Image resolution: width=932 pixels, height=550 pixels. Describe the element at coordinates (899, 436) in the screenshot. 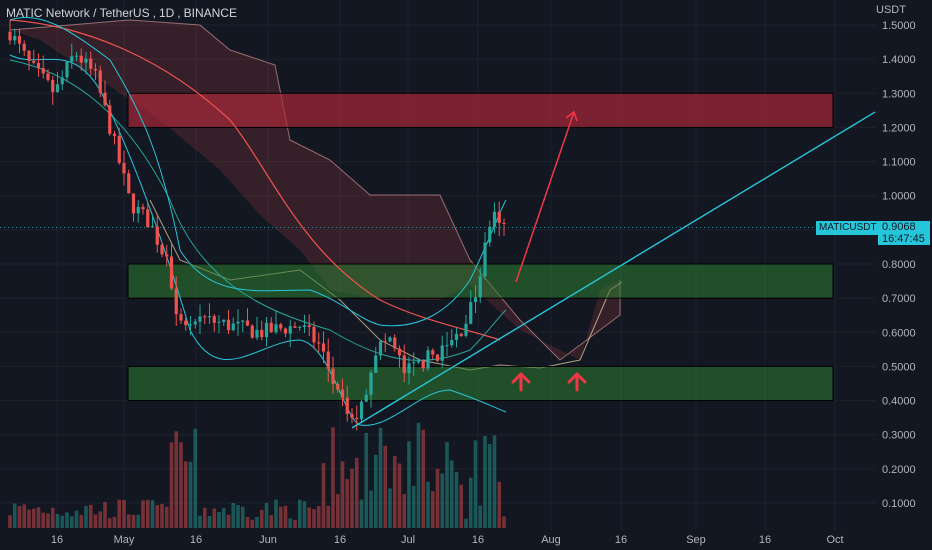

I see `price-tick-label: 0.3000` at that location.